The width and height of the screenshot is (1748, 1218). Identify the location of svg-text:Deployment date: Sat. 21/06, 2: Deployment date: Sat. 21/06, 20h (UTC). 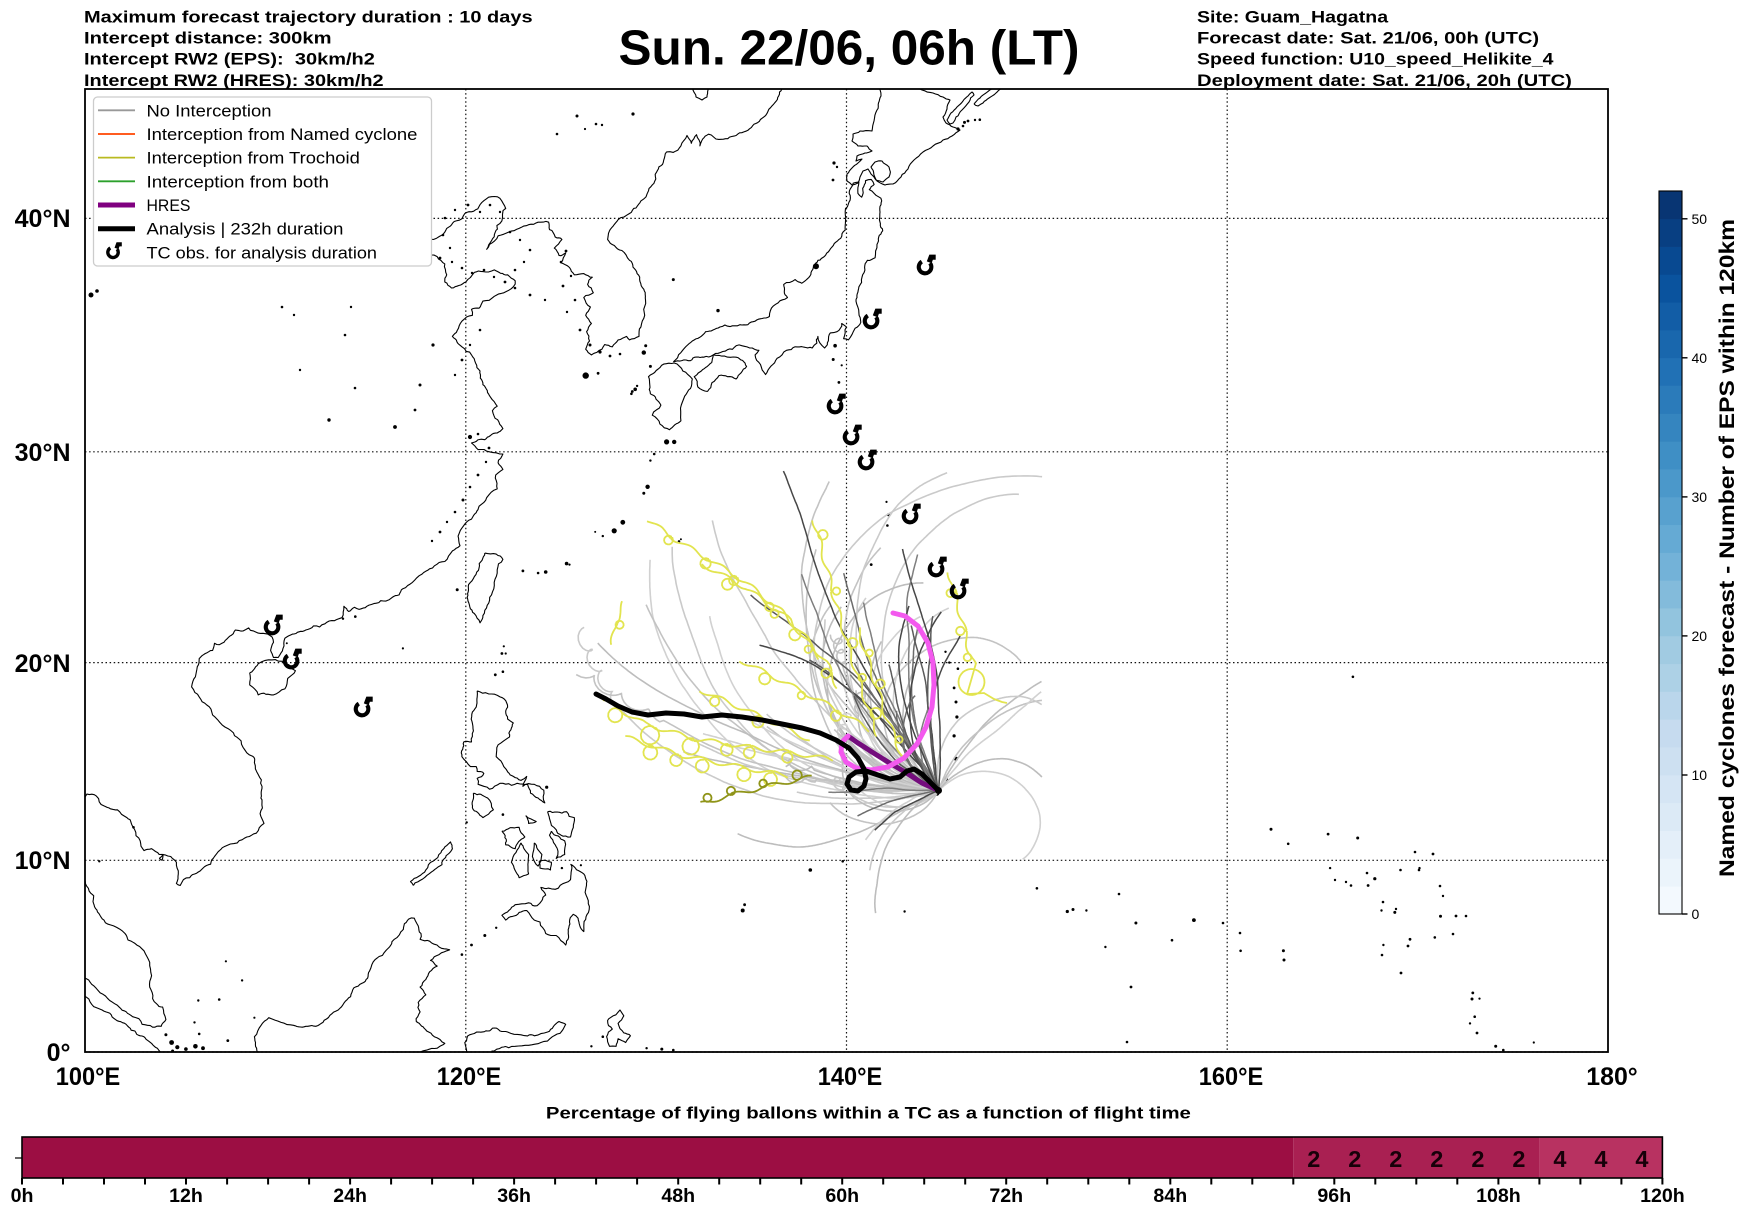
(1384, 80).